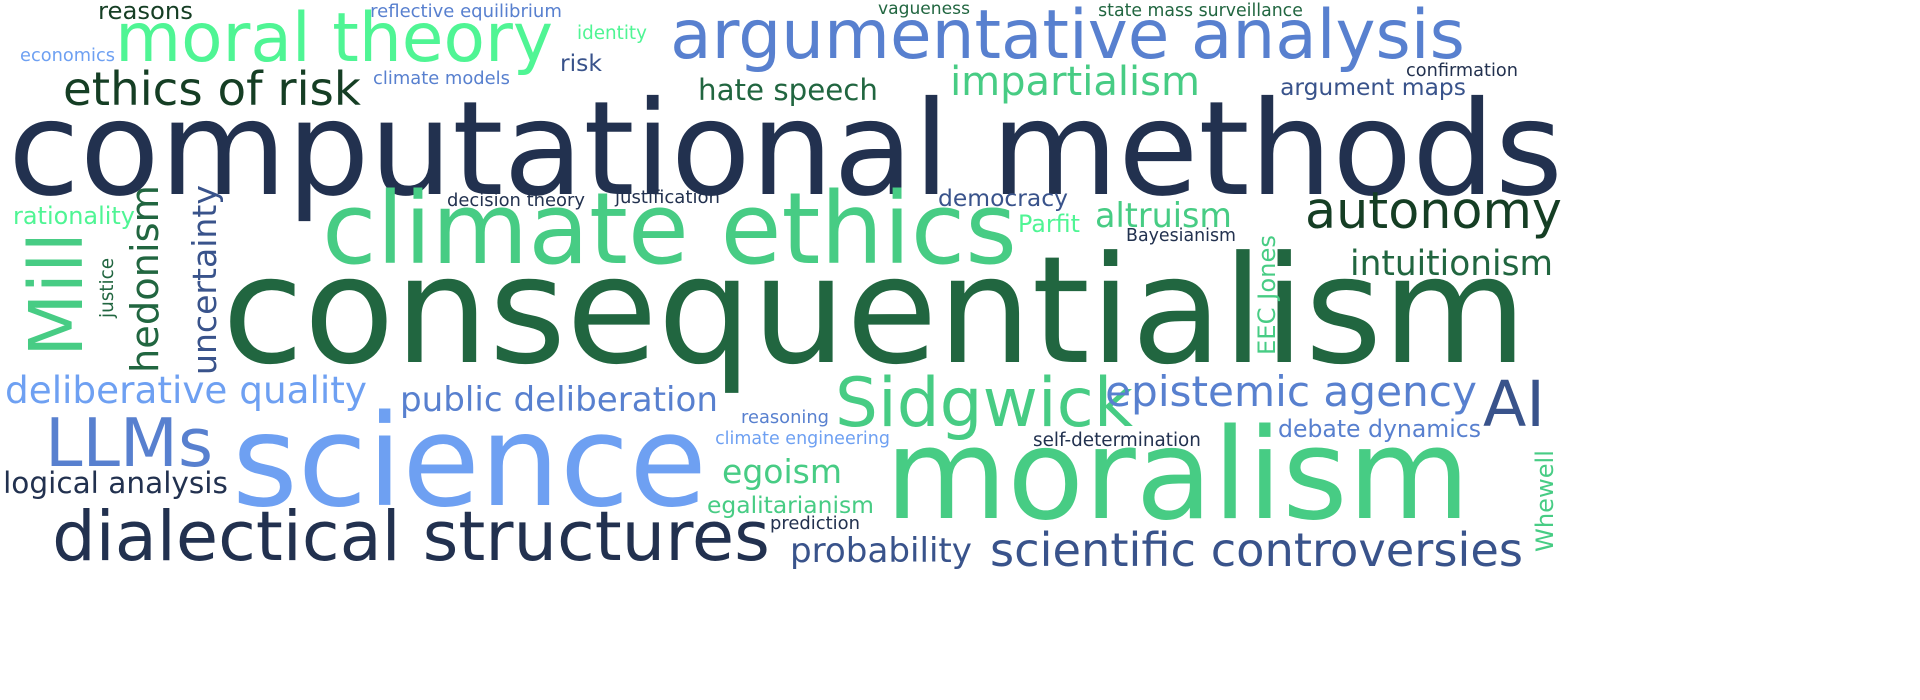 This screenshot has height=700, width=1920. I want to click on word-science: science, so click(469, 462).